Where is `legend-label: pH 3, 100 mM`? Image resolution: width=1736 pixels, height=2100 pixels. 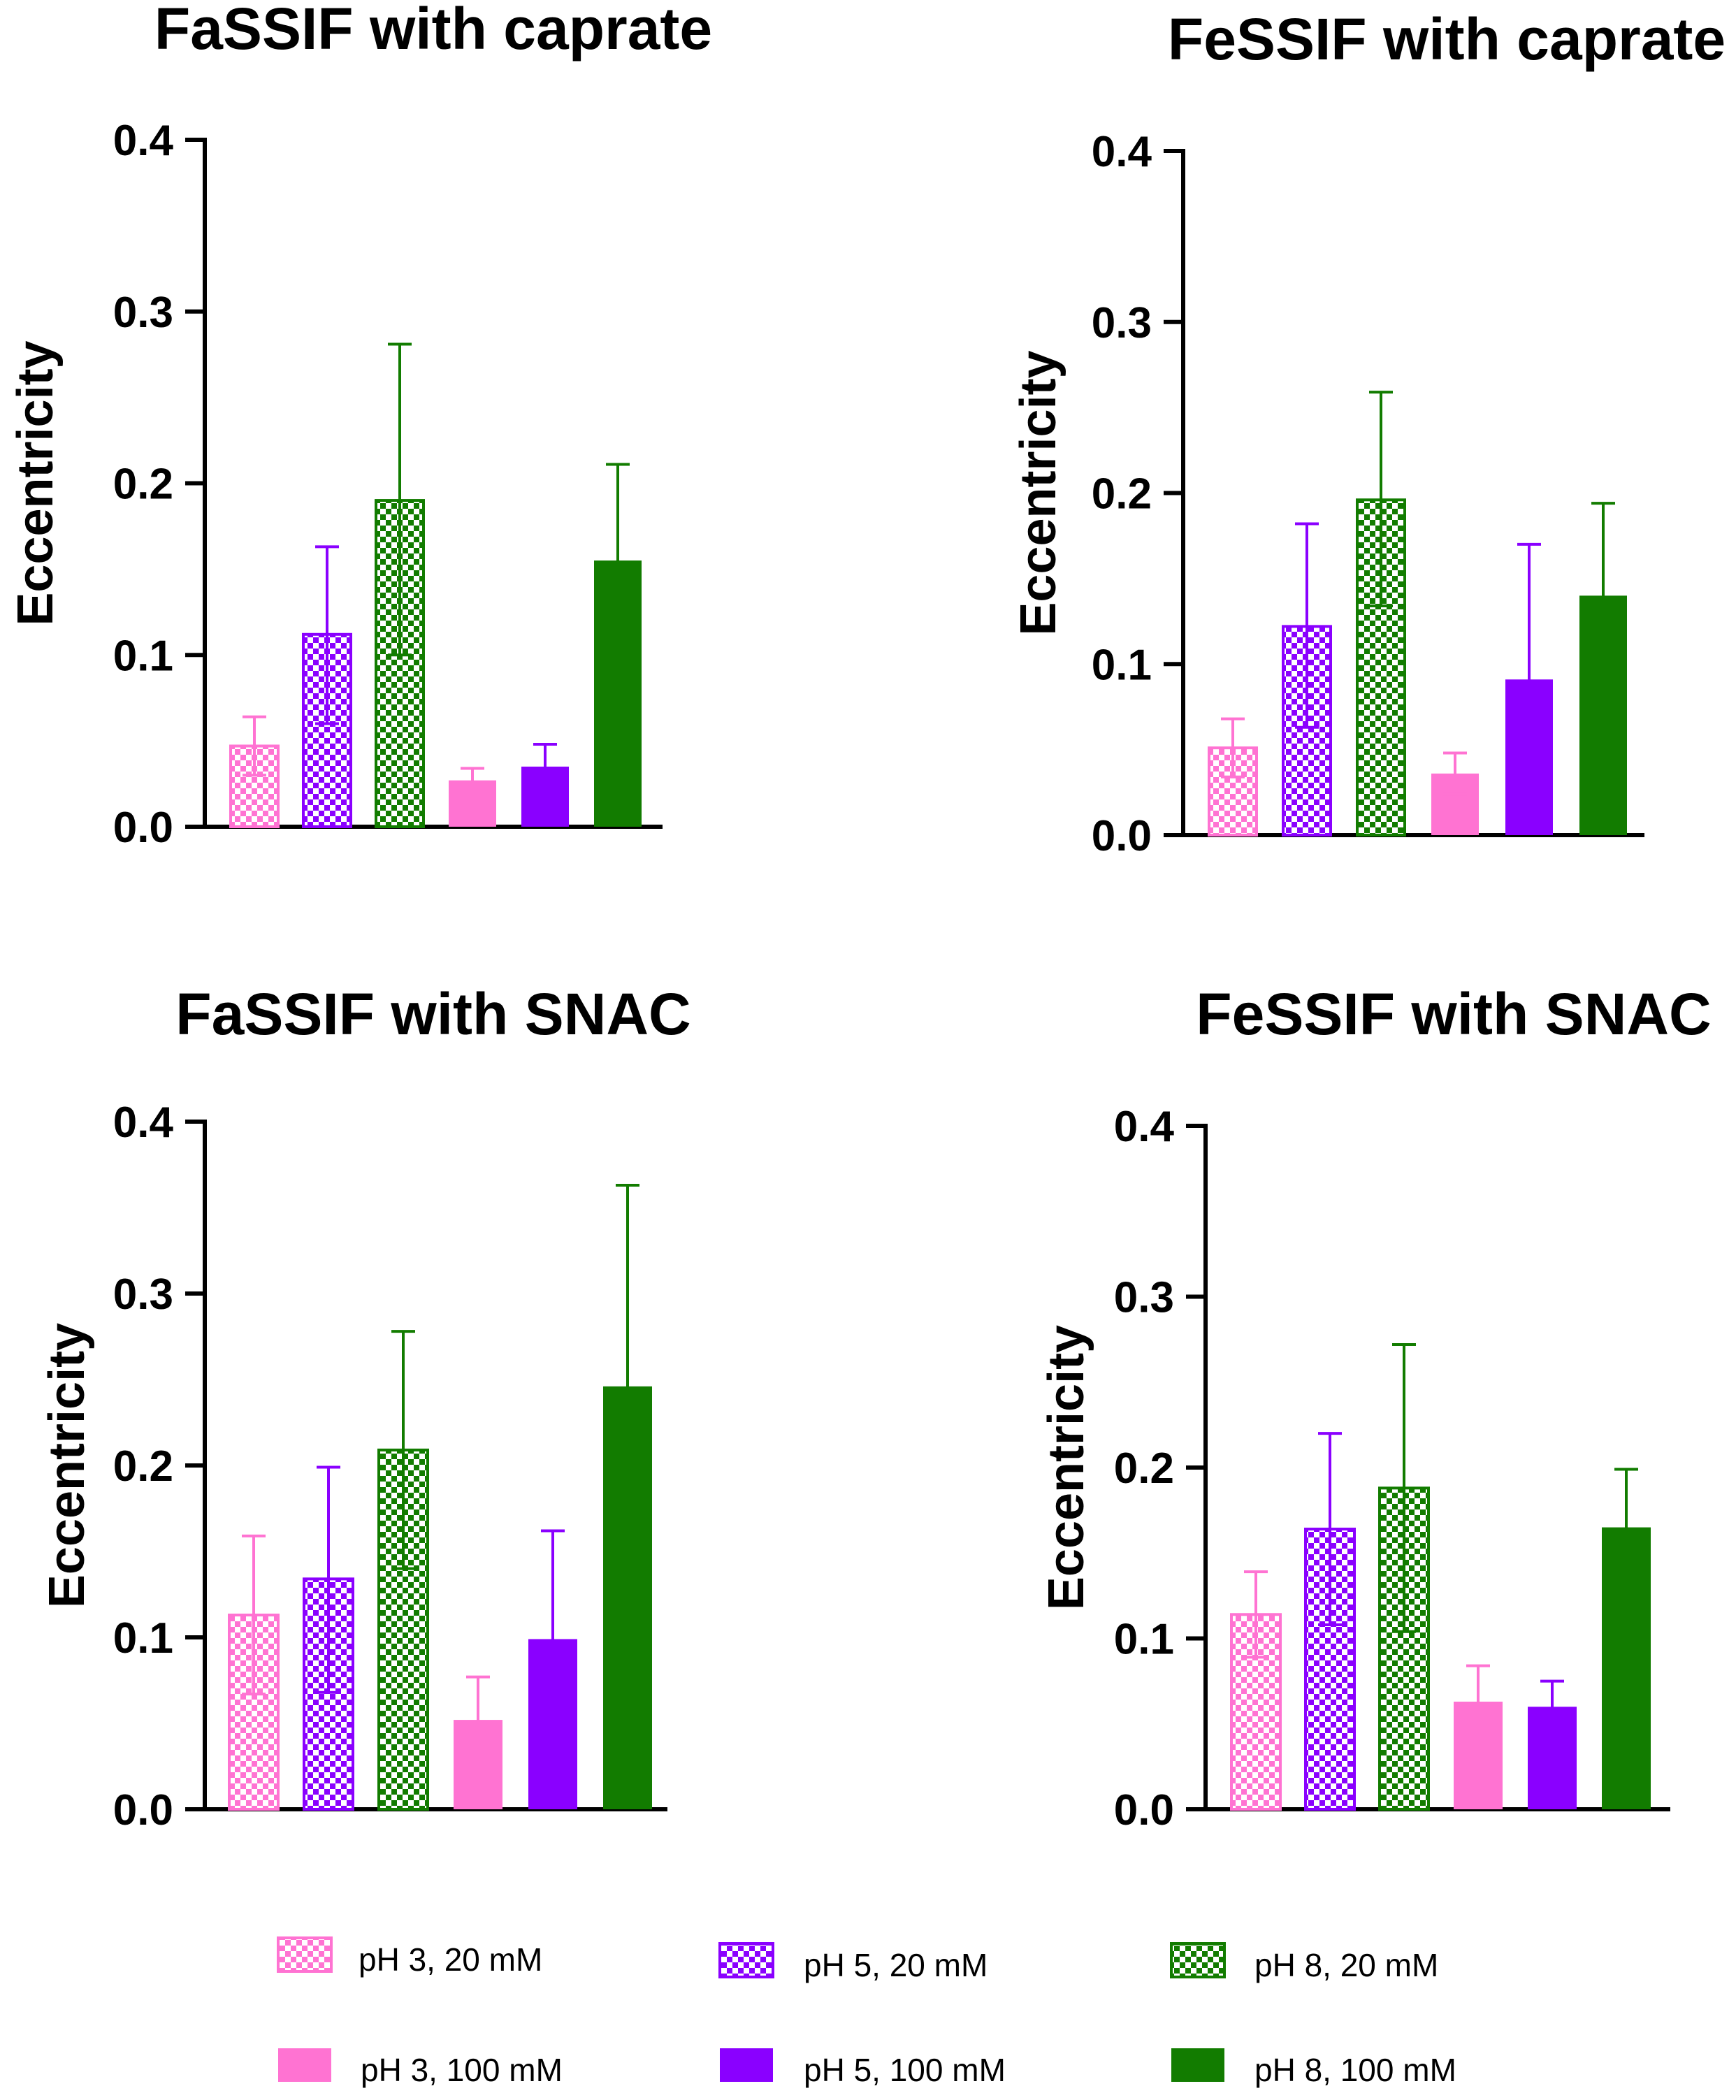
legend-label: pH 3, 100 mM is located at coordinates (462, 2070).